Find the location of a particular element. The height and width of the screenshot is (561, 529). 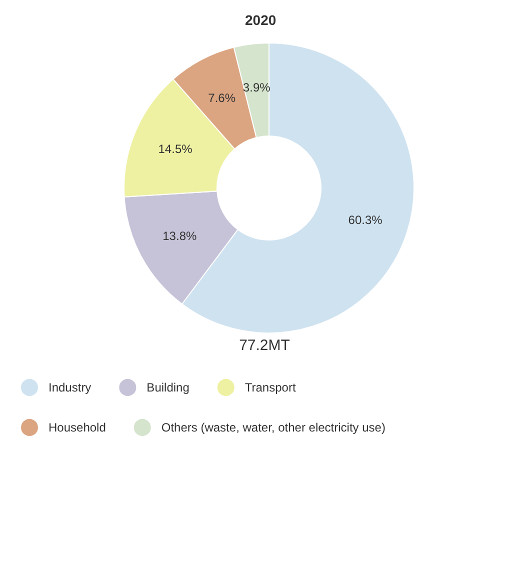

data-label: 60.3% is located at coordinates (365, 220).